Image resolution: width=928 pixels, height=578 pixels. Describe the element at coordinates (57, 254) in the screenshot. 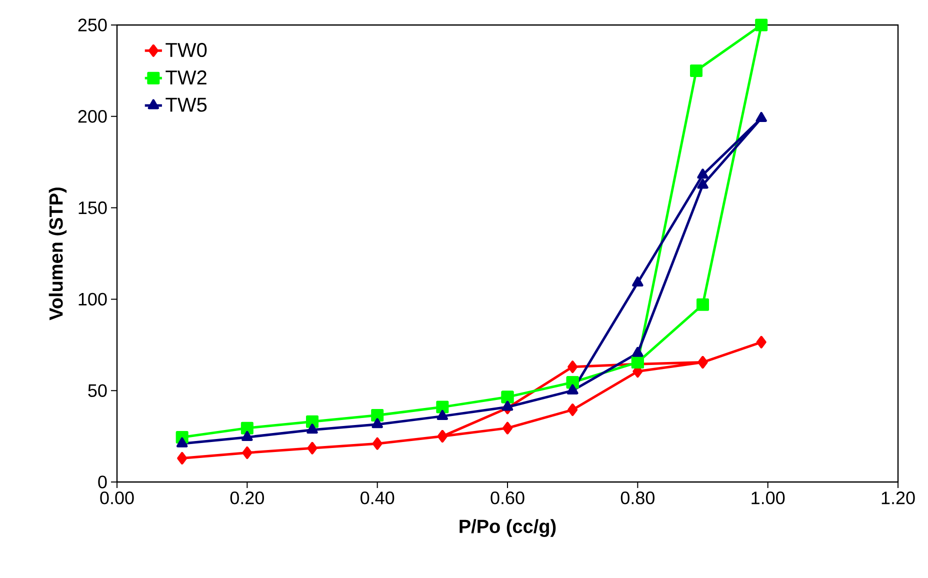

I see `y-axis-title: Volumen (STP)` at that location.